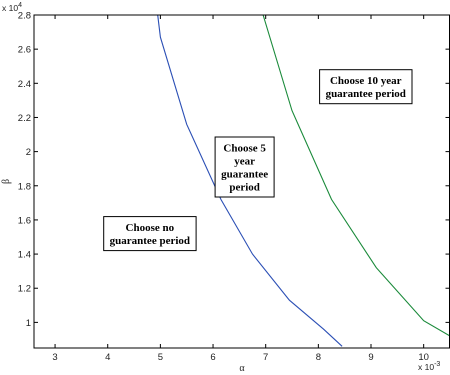  I want to click on annotation-line: Choose 5, so click(244, 148).